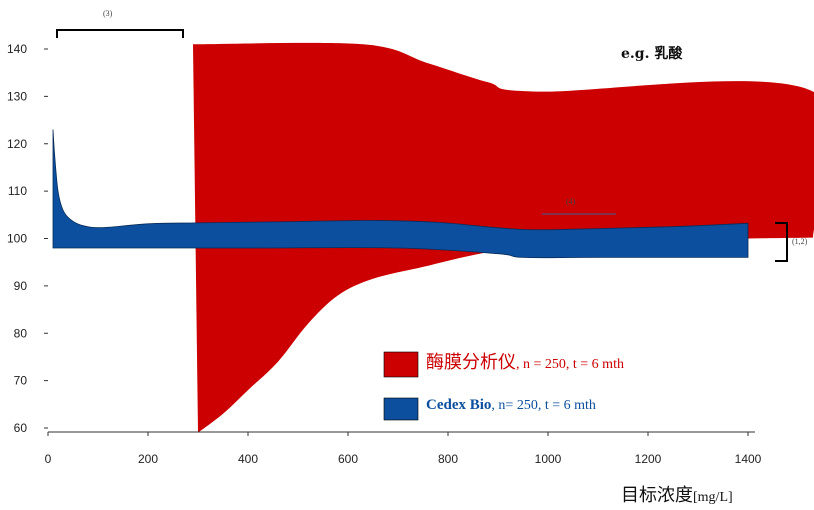 The height and width of the screenshot is (510, 814). What do you see at coordinates (570, 364) in the screenshot?
I see `legend-red-detail: , n = 250, t = 6 mth` at bounding box center [570, 364].